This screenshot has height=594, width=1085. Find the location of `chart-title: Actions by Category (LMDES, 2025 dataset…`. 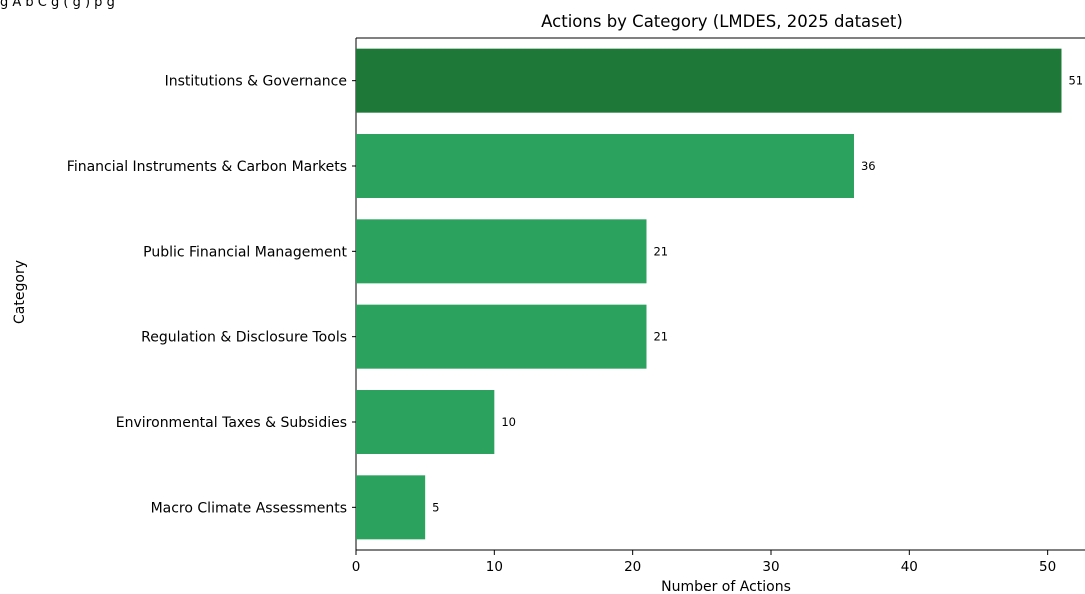

chart-title: Actions by Category (LMDES, 2025 dataset… is located at coordinates (722, 21).